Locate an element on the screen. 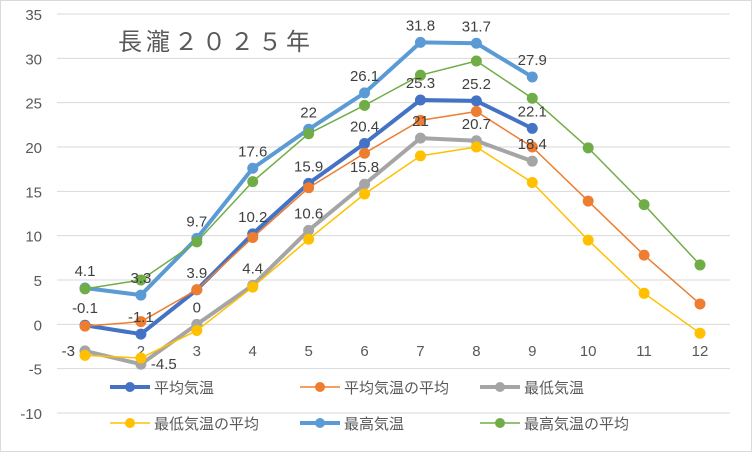 Image resolution: width=752 pixels, height=452 pixels. data-label: -3 is located at coordinates (68, 351).